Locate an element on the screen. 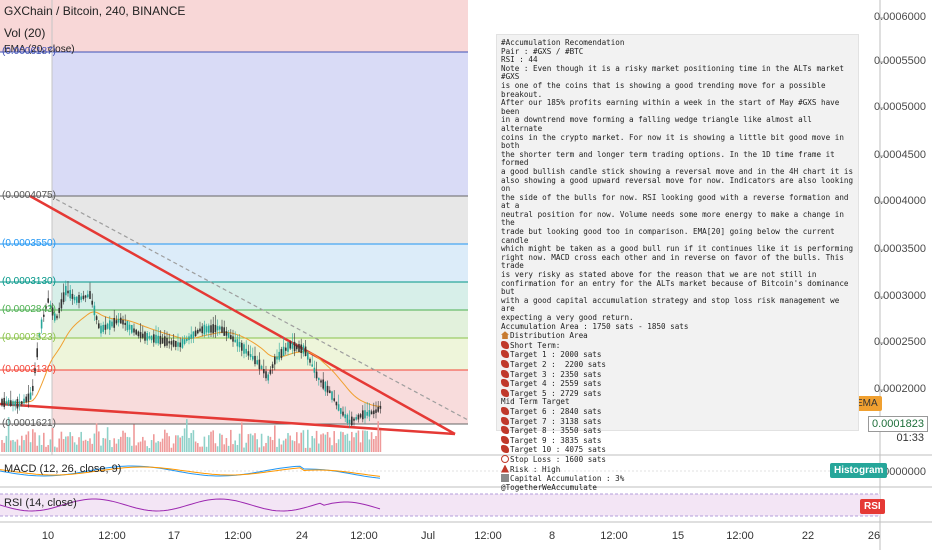  note-text: Short Term: is located at coordinates (535, 345).